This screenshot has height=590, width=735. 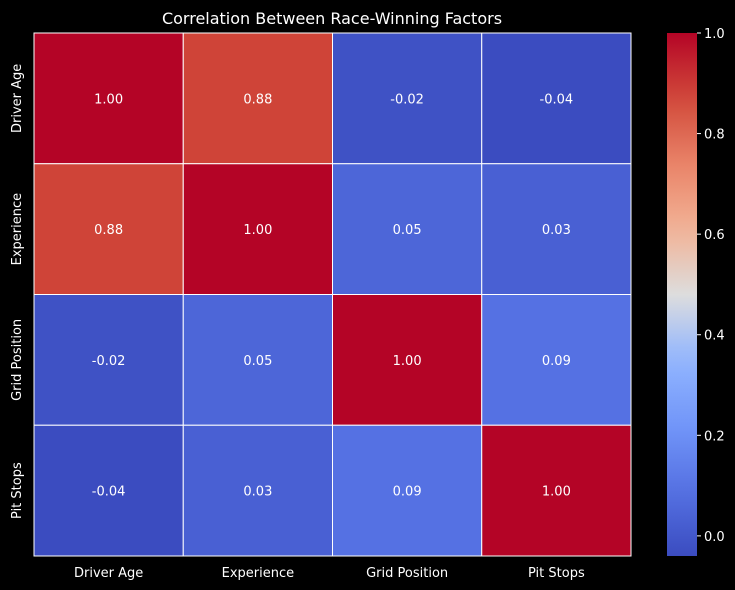 What do you see at coordinates (17, 360) in the screenshot?
I see `y-tick-label: Grid Position` at bounding box center [17, 360].